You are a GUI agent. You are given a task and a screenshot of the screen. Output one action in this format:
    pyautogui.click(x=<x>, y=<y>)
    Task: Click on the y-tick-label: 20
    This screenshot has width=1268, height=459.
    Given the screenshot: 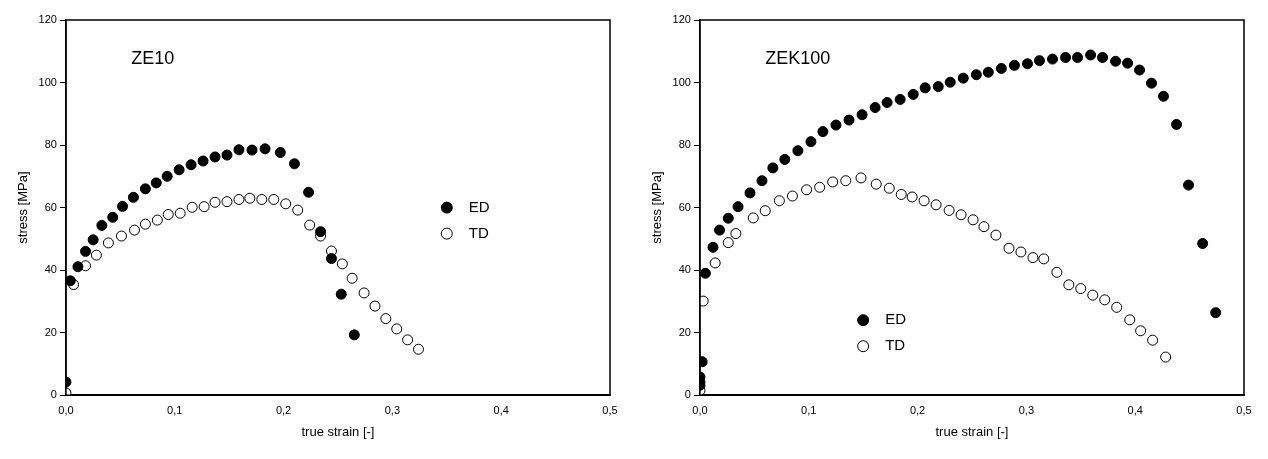 What is the action you would take?
    pyautogui.click(x=684, y=331)
    